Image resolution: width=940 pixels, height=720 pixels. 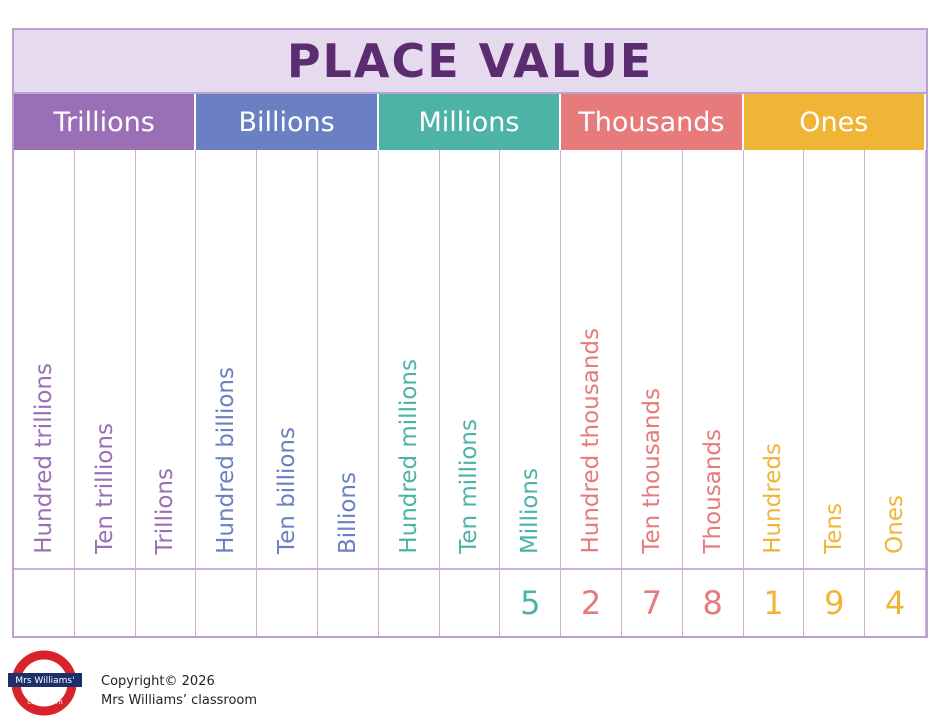 I want to click on column-label: Millions, so click(x=530, y=510).